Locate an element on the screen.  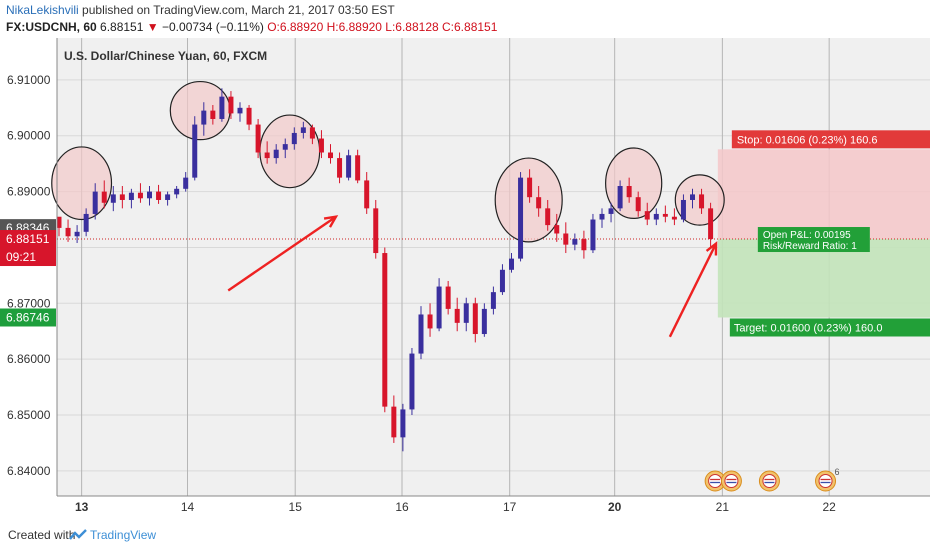
risk-reward-label: Risk/Reward Ratio: 1 is located at coordinates (810, 246).